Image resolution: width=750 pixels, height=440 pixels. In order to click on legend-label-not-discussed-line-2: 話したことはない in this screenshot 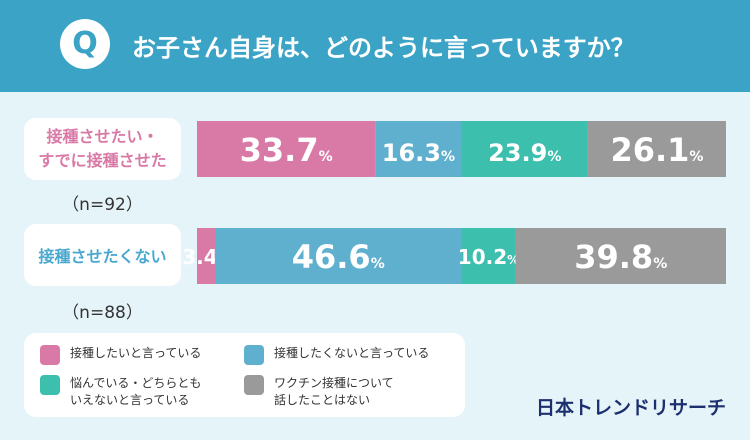, I will do `click(322, 400)`.